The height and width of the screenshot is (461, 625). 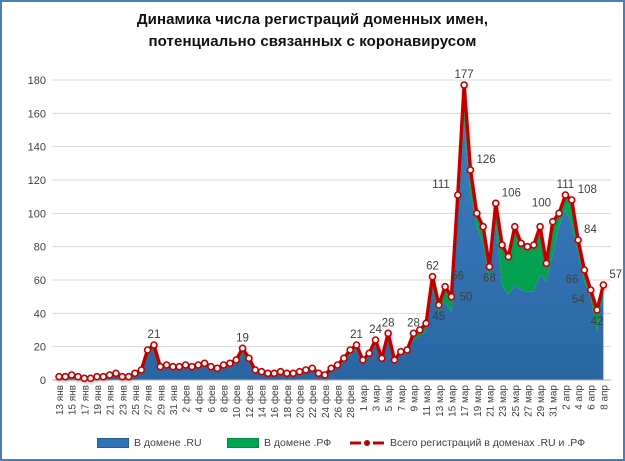 What do you see at coordinates (275, 401) in the screenshot?
I see `x-tick-label: 16 фев` at bounding box center [275, 401].